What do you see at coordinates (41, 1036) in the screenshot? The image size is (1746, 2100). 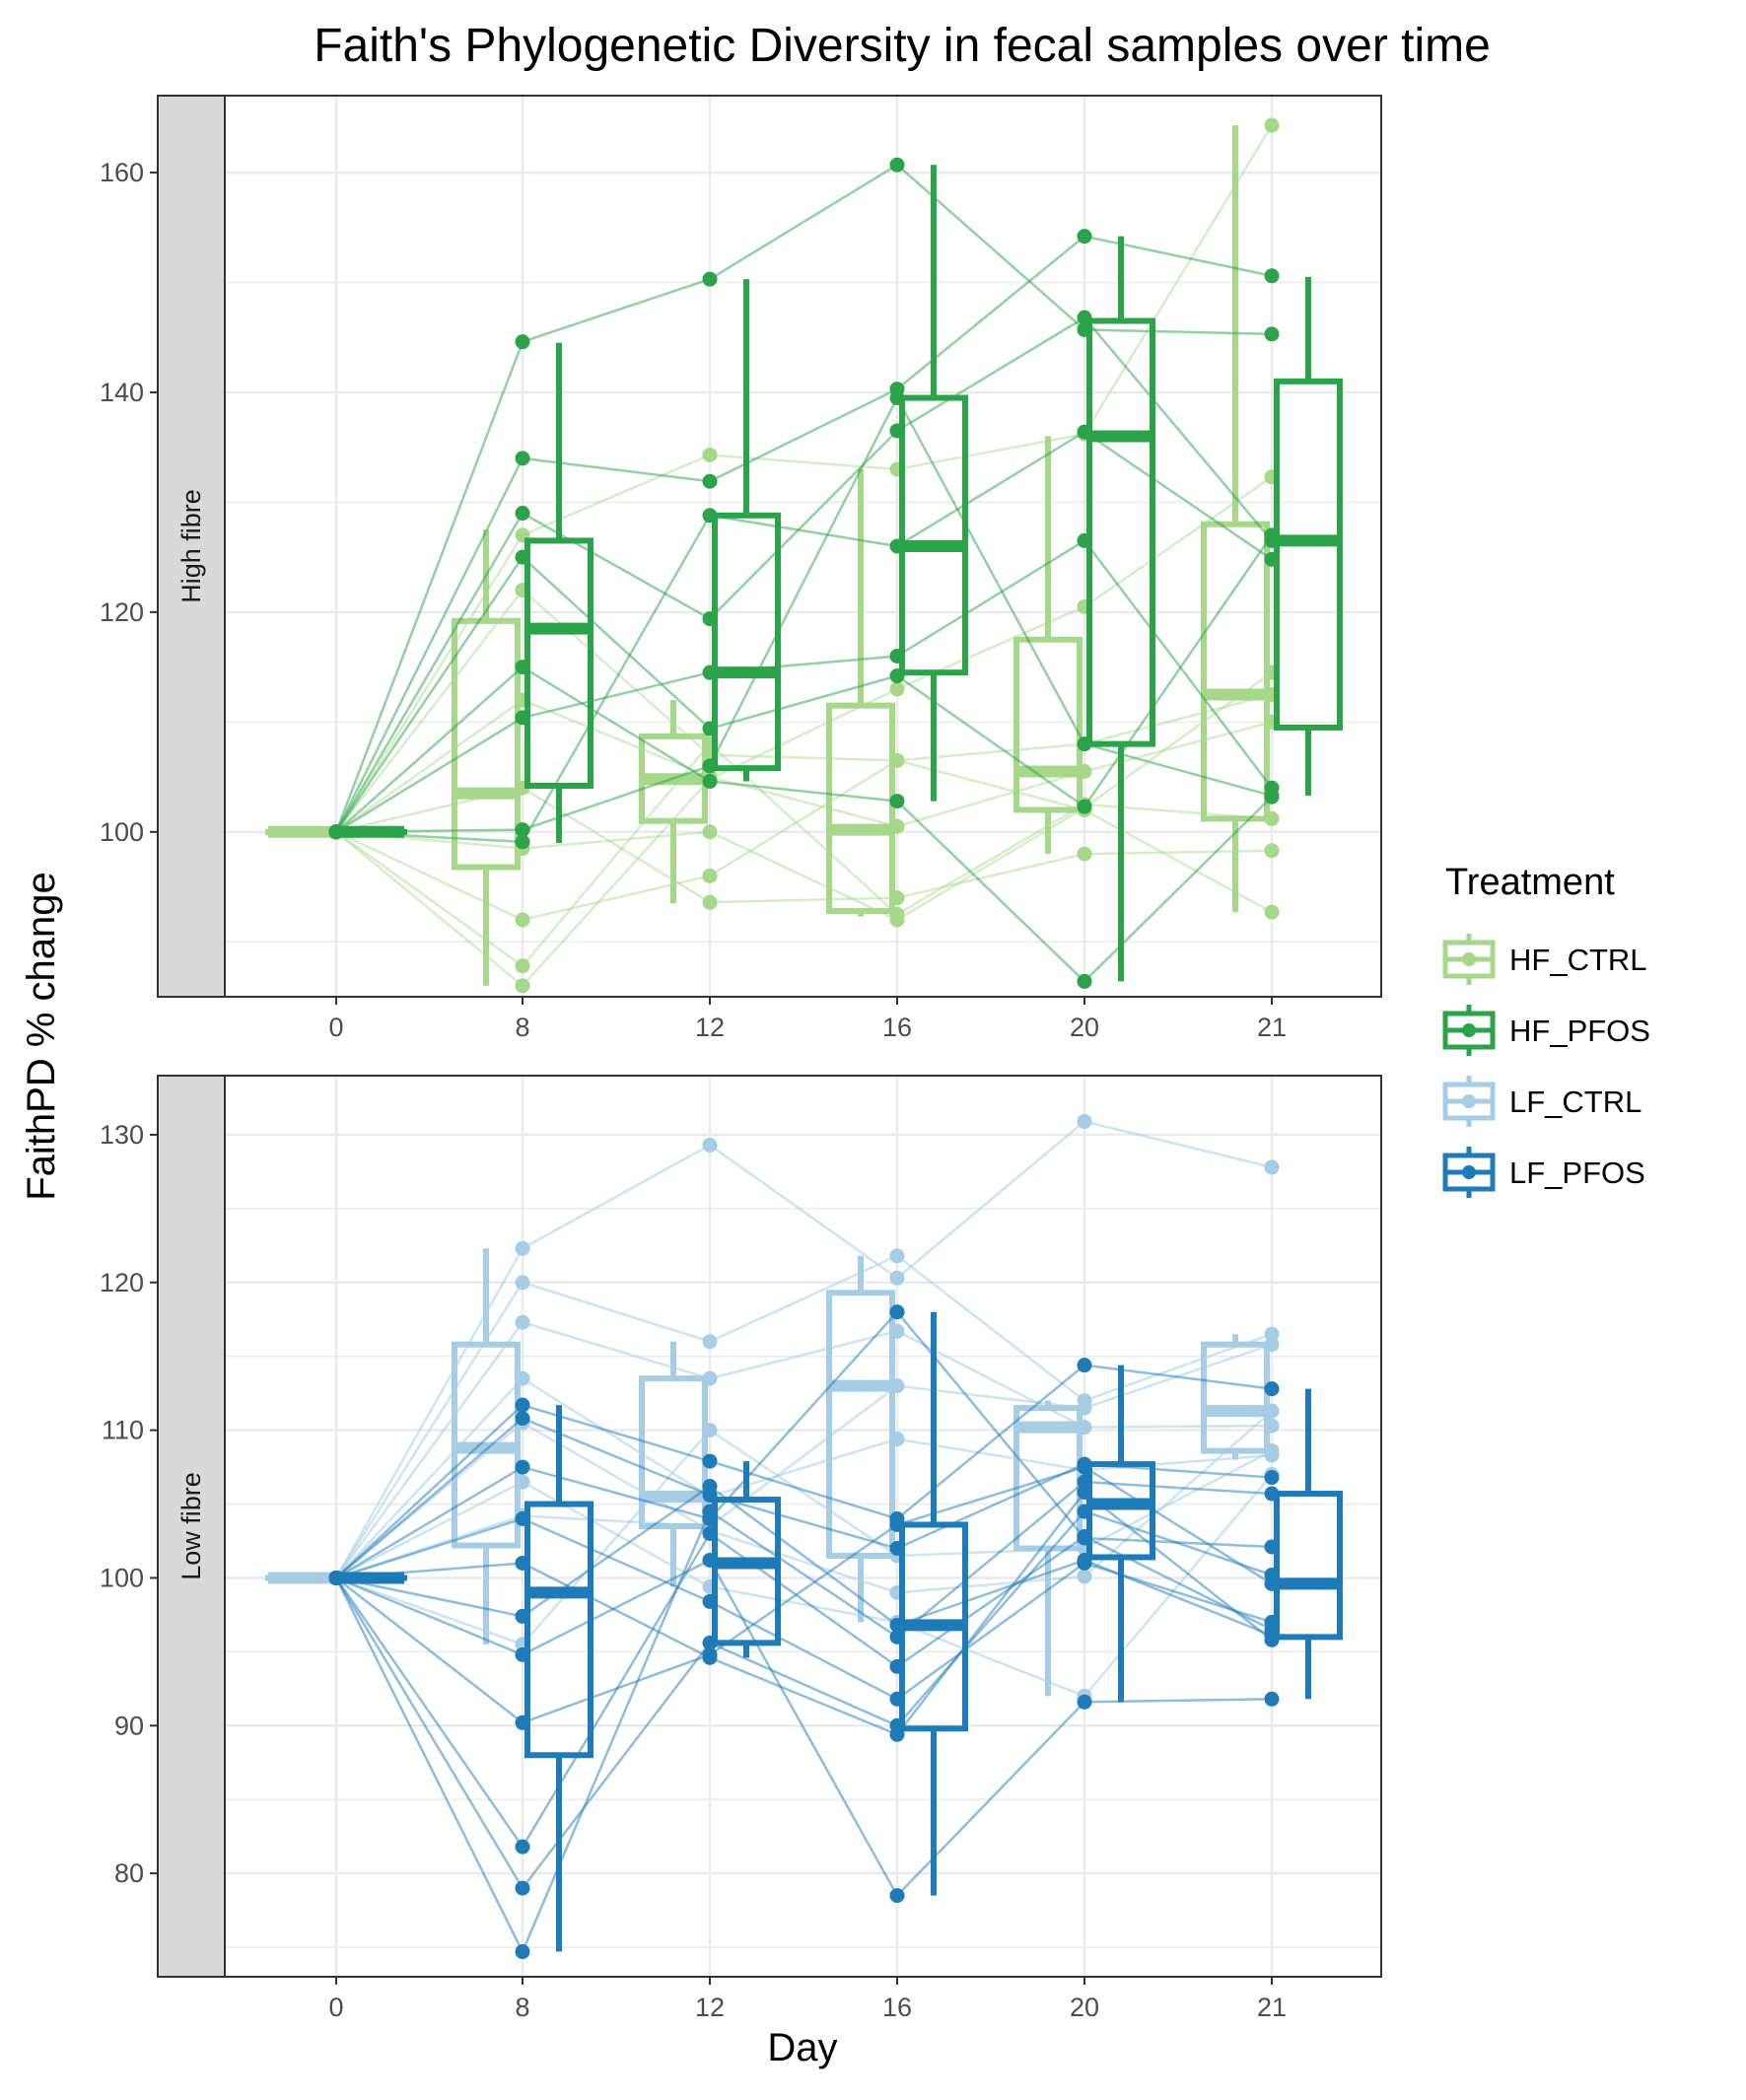 I see `y-axis-title: FaithPD % change` at bounding box center [41, 1036].